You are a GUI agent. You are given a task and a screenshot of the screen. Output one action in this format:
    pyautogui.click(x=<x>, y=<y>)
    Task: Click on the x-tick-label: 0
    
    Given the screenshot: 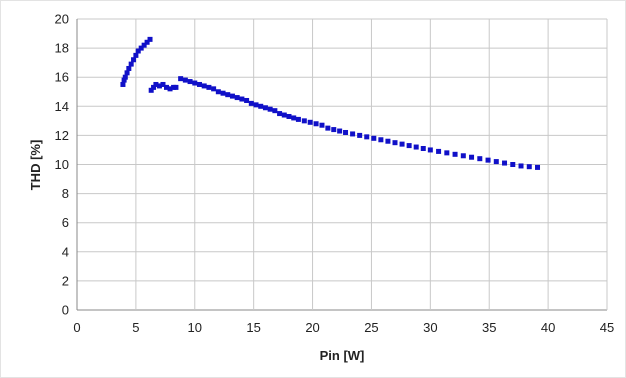 What is the action you would take?
    pyautogui.click(x=76, y=327)
    